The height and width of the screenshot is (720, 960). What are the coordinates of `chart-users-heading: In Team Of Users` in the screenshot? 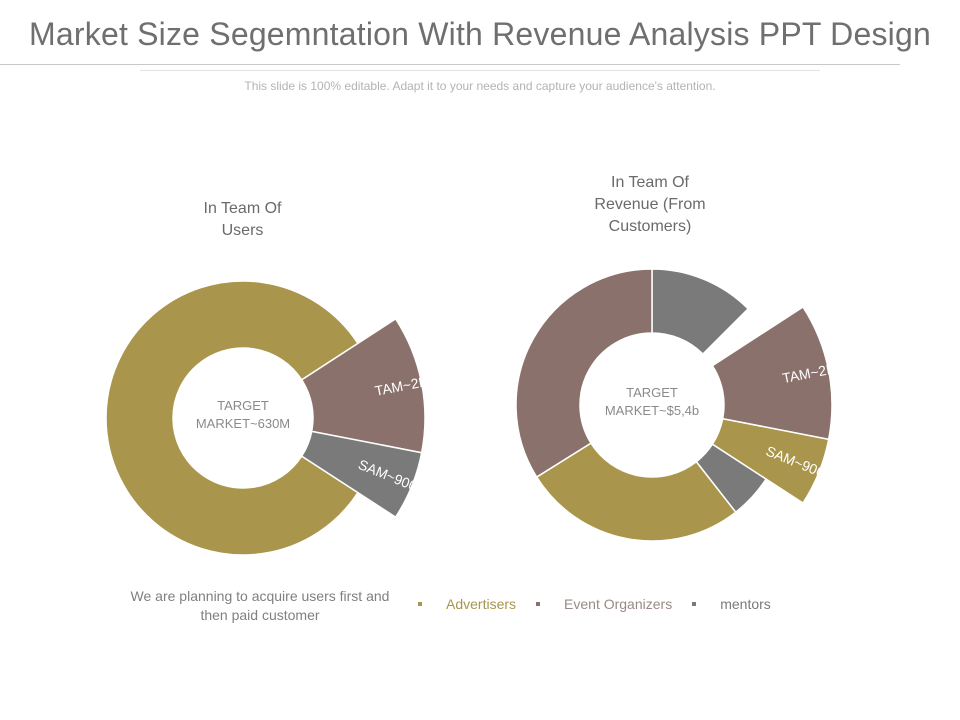 It's located at (242, 219).